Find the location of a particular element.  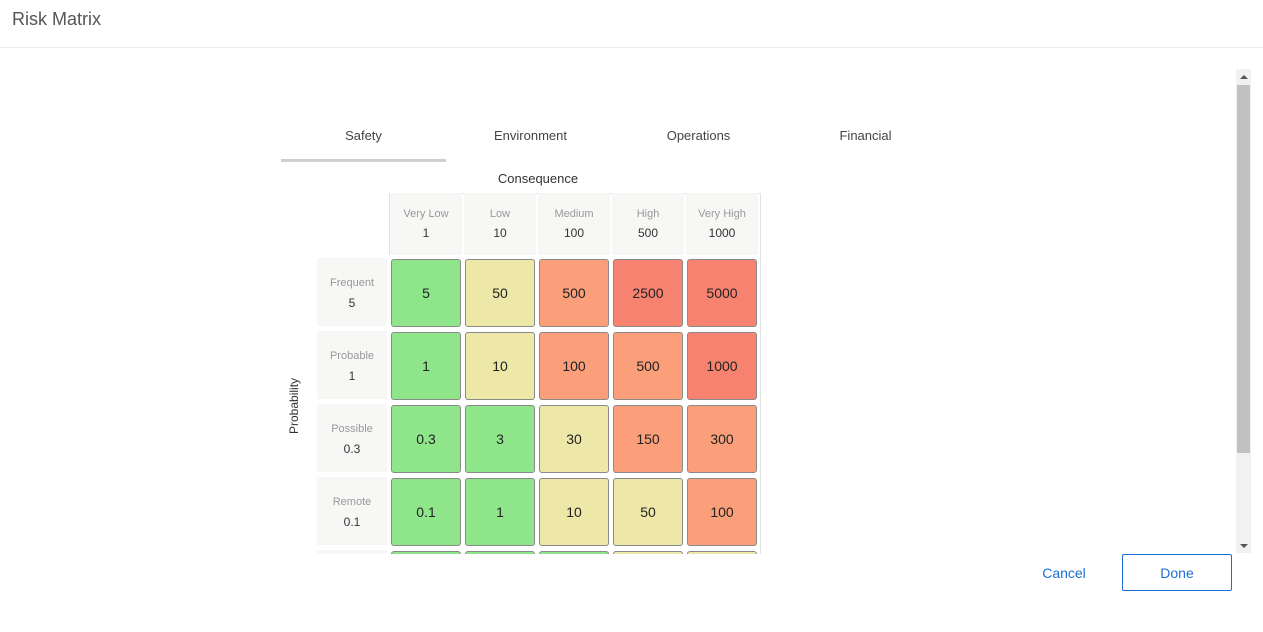

done-button: Done is located at coordinates (1177, 572).